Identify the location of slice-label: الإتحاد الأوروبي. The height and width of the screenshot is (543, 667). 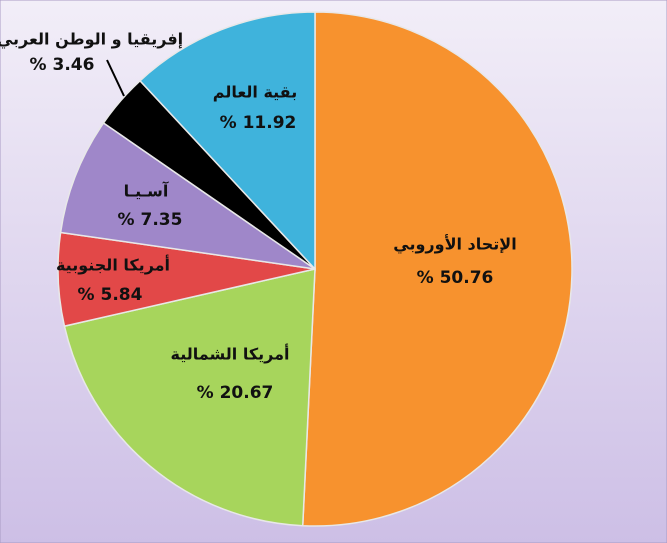
(454, 245).